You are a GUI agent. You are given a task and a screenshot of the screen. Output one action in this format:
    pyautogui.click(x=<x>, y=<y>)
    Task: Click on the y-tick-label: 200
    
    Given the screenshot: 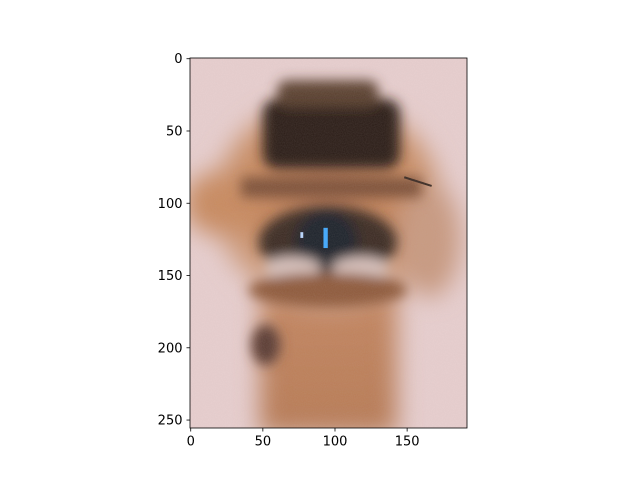 What is the action you would take?
    pyautogui.click(x=170, y=348)
    